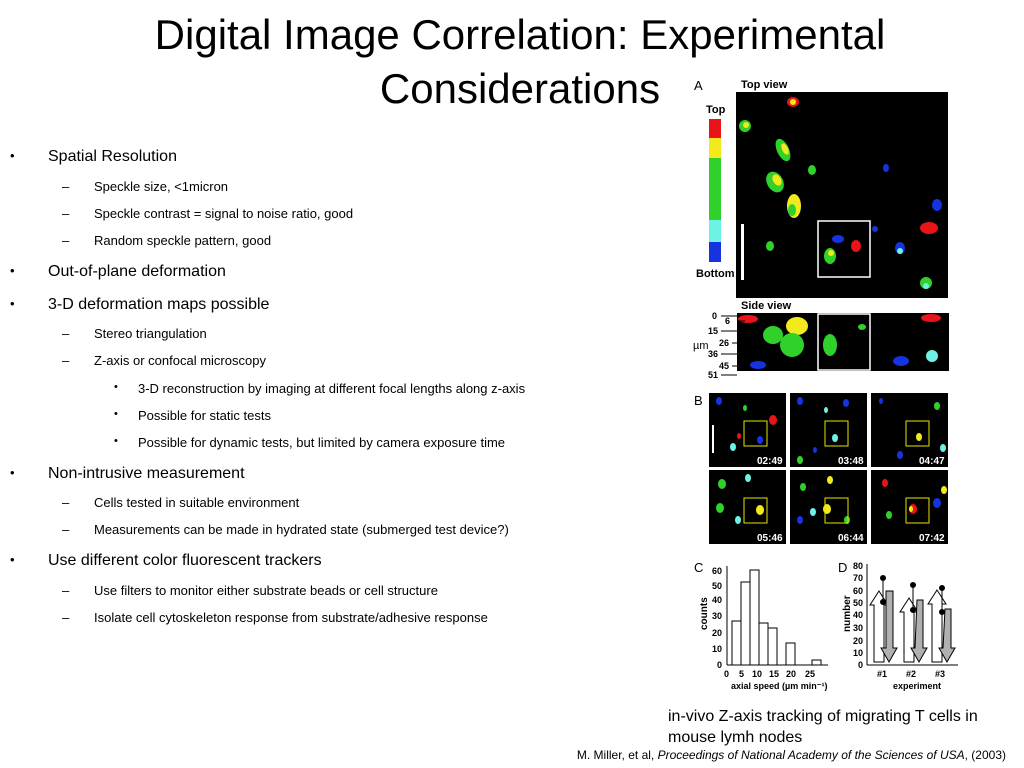 The image size is (1024, 768). Describe the element at coordinates (779, 686) in the screenshot. I see `speed-axis-label: axial speed (µm min⁻¹)` at that location.